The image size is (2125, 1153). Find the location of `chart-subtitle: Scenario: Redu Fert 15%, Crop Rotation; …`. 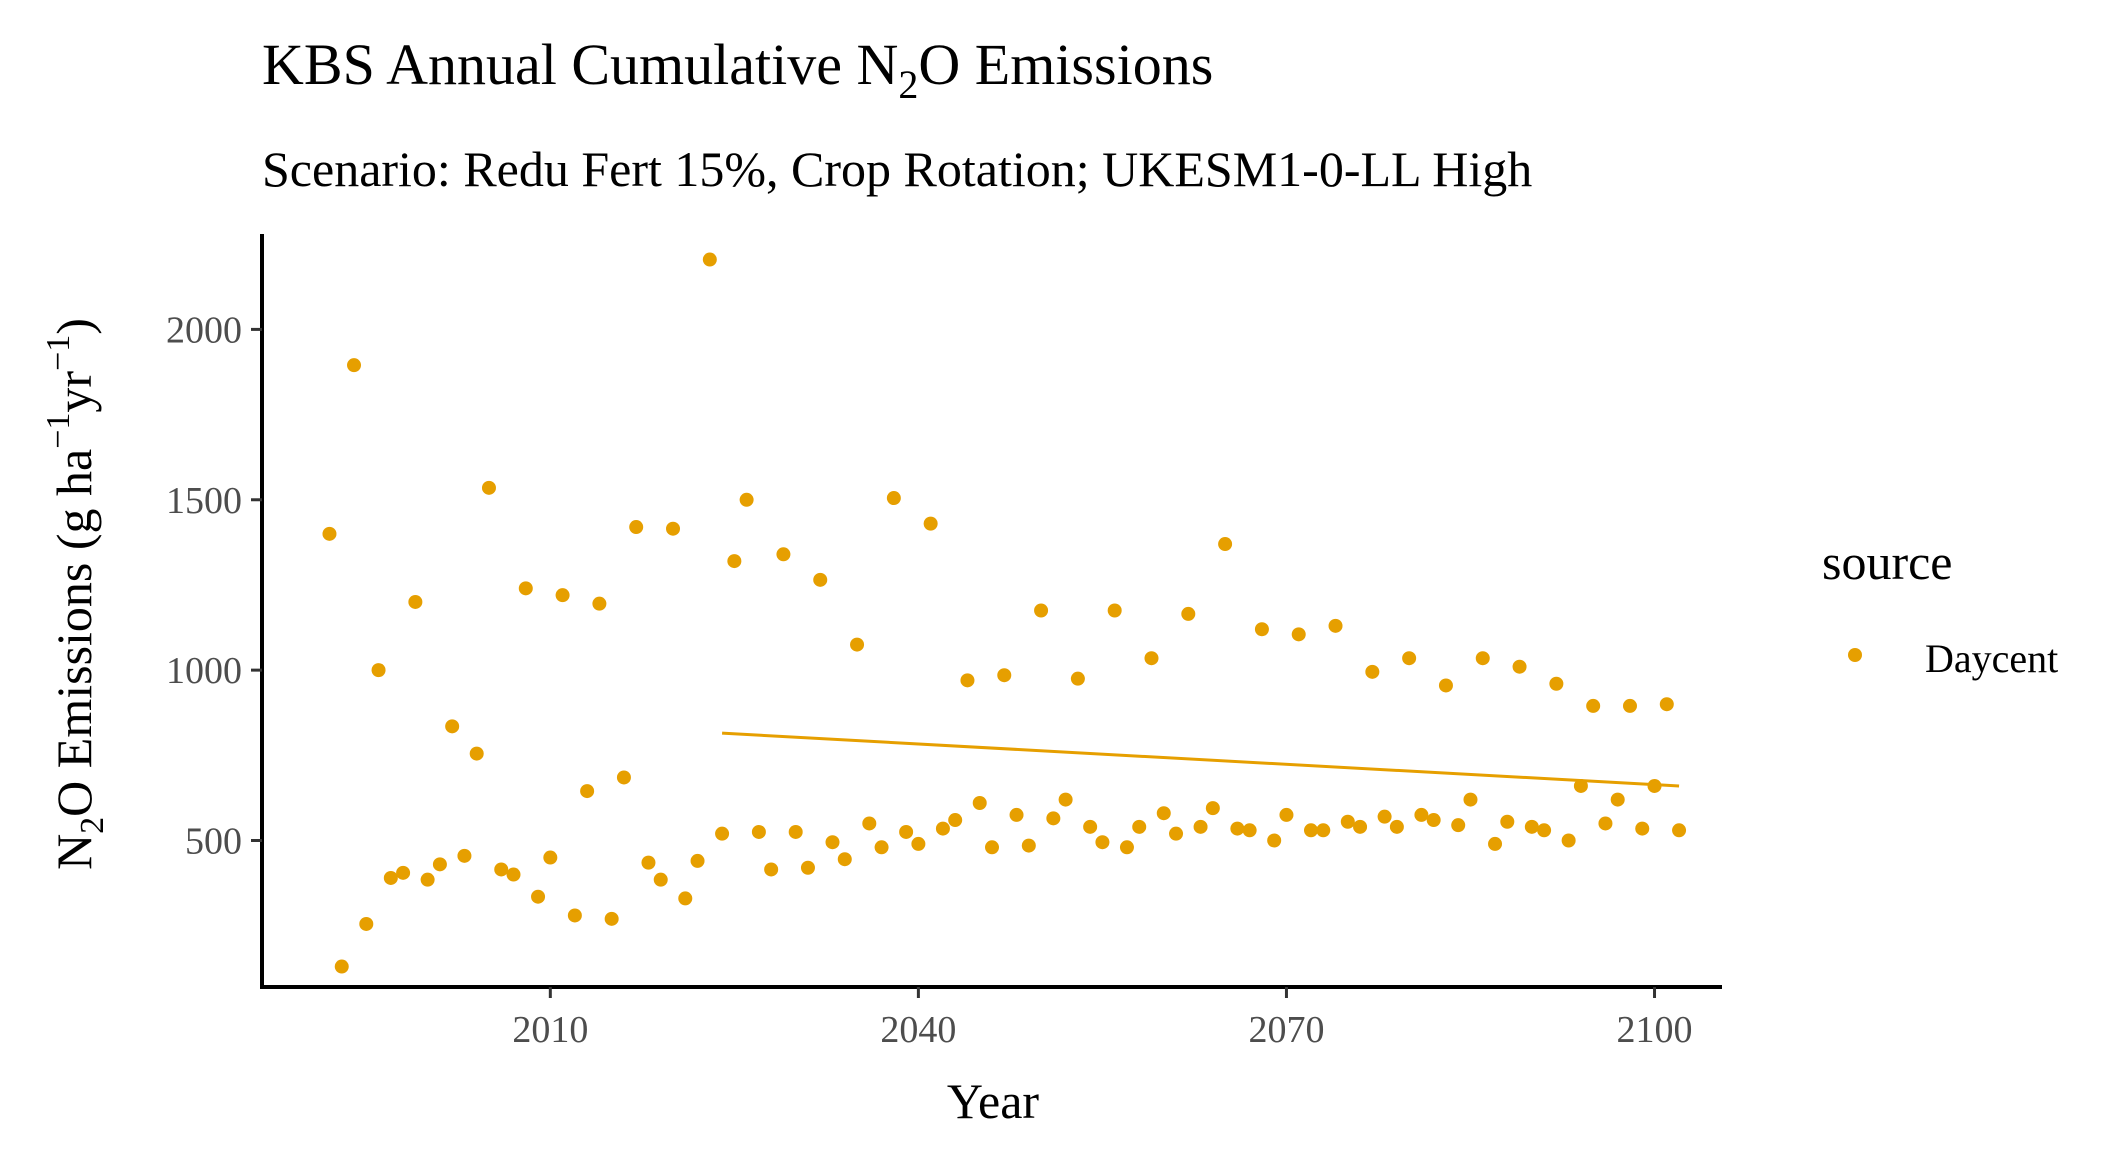

chart-subtitle: Scenario: Redu Fert 15%, Crop Rotation; … is located at coordinates (897, 169).